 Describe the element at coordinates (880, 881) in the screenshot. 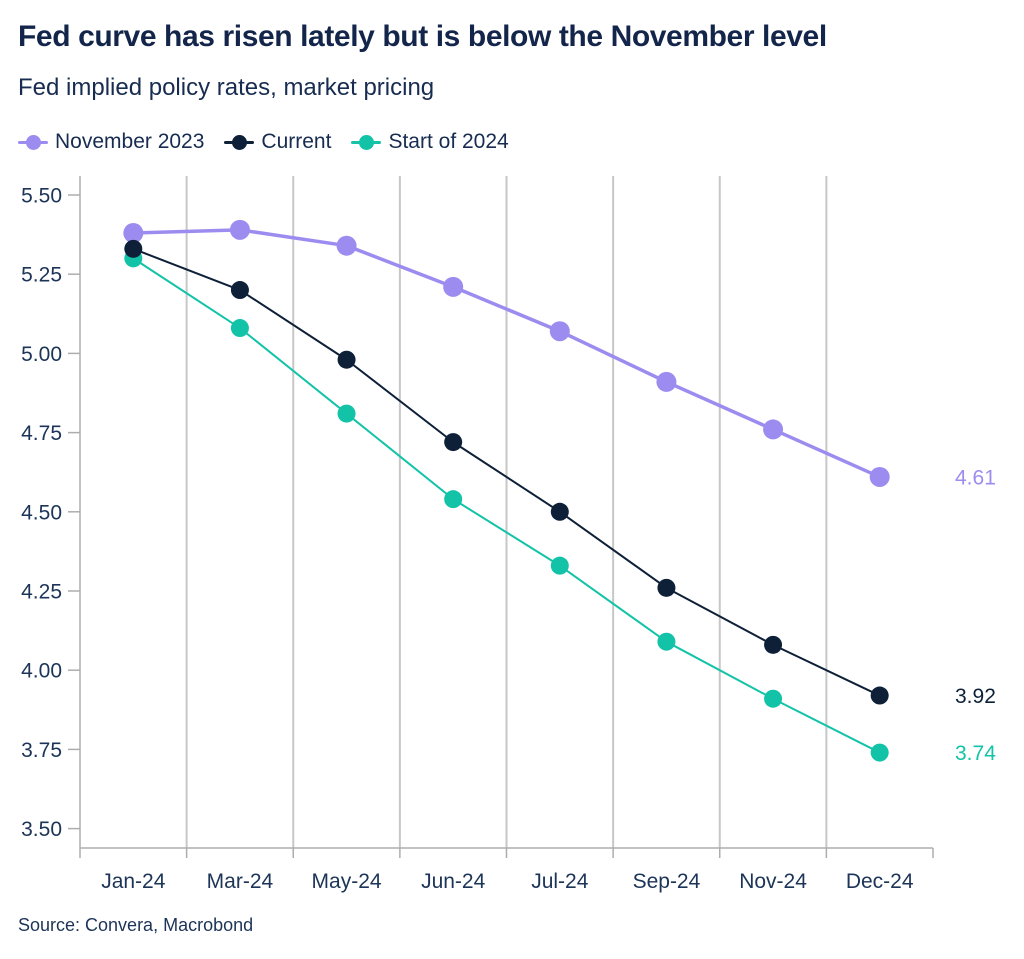

I see `x-tick-label: Dec-24` at that location.